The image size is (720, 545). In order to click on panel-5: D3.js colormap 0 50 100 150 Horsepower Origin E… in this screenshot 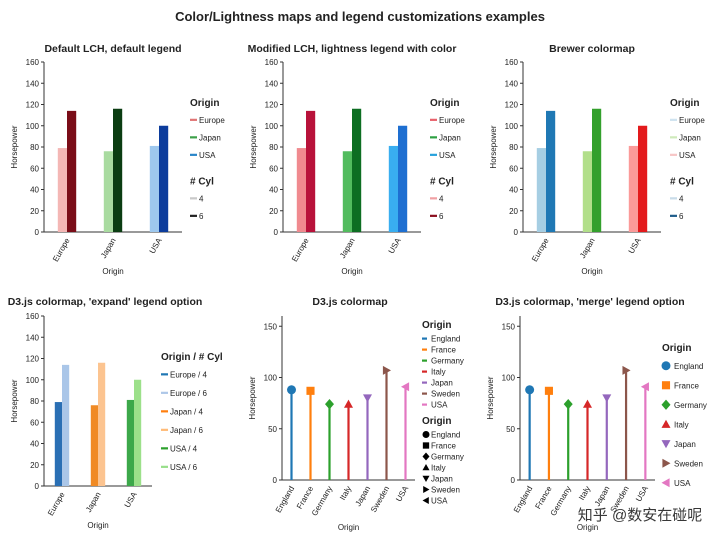, I will do `click(356, 414)`.